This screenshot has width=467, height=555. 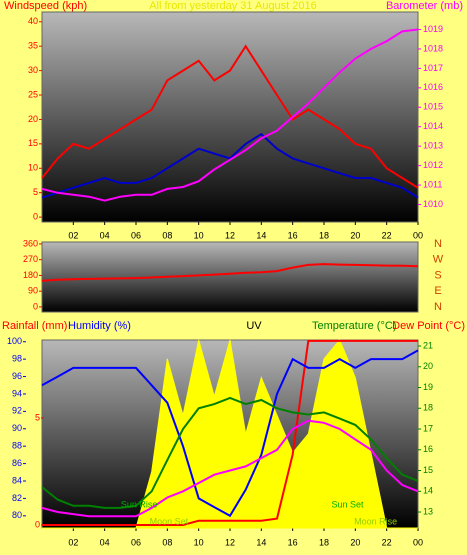 What do you see at coordinates (33, 21) in the screenshot?
I see `y-tick-label: 40` at bounding box center [33, 21].